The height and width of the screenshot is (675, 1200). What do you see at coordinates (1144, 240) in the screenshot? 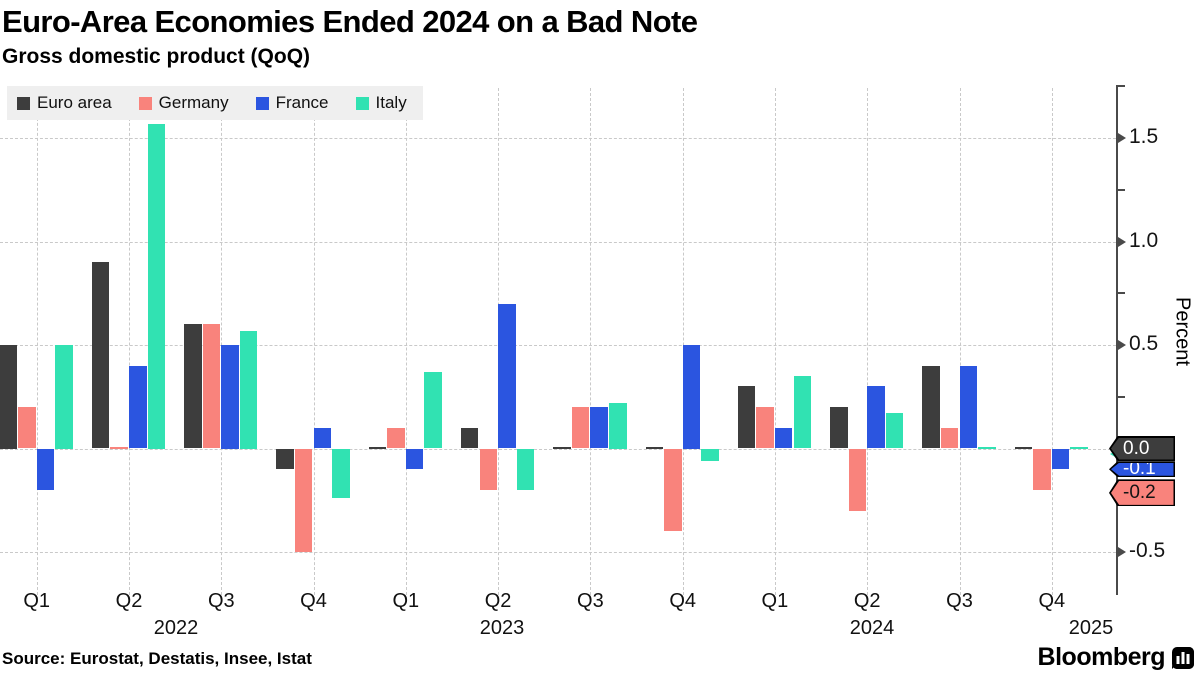
I see `y-axis-tick-label: 1.0` at bounding box center [1144, 240].